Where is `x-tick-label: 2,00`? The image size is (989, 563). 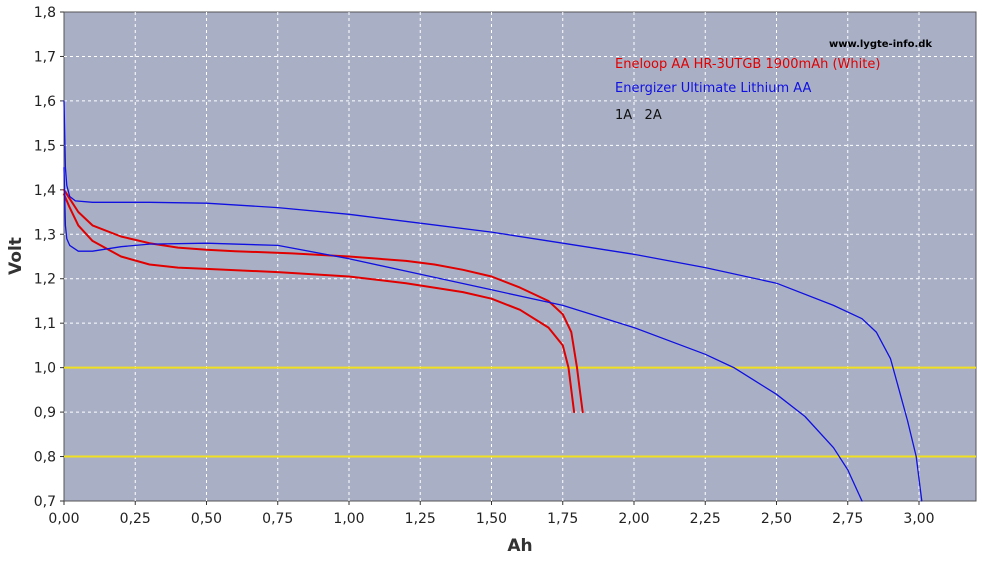
x-tick-label: 2,00 is located at coordinates (633, 519).